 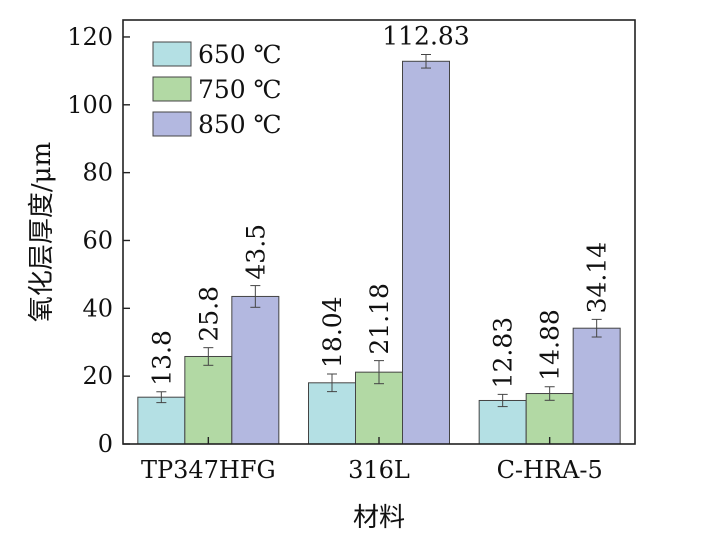 What do you see at coordinates (97, 376) in the screenshot?
I see `y-tick-label: 20` at bounding box center [97, 376].